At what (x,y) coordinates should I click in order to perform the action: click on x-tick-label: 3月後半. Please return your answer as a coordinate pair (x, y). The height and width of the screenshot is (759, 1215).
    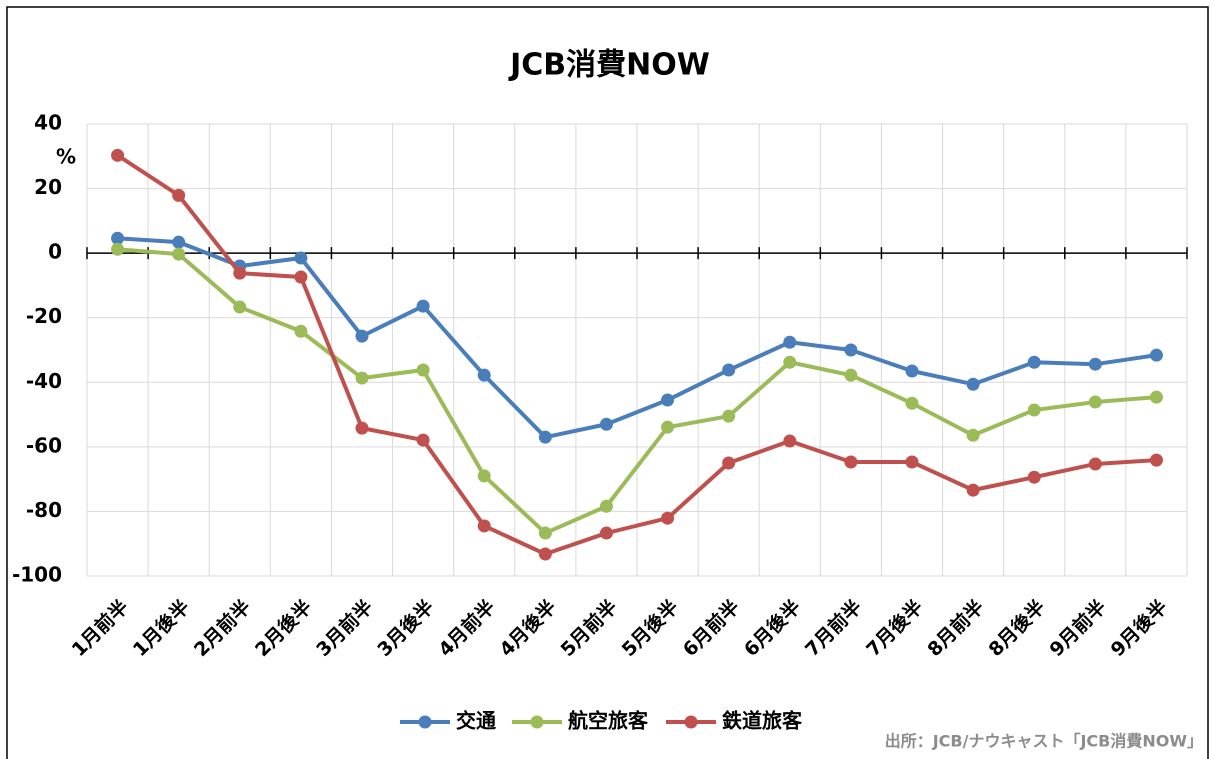
    Looking at the image, I should click on (406, 628).